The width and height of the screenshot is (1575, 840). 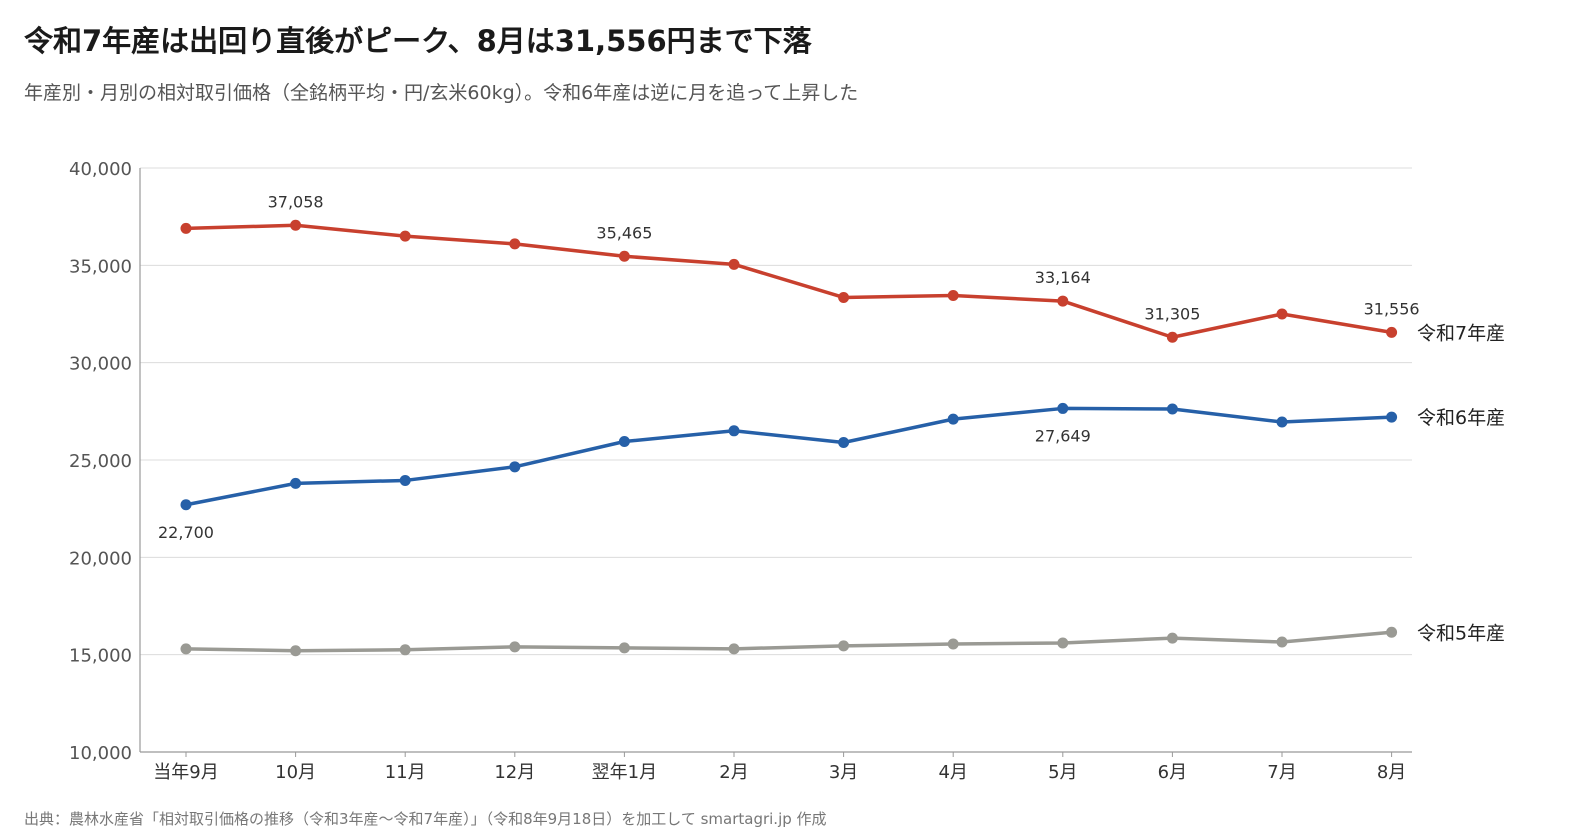 I want to click on data-label: 27,649, so click(x=1063, y=435).